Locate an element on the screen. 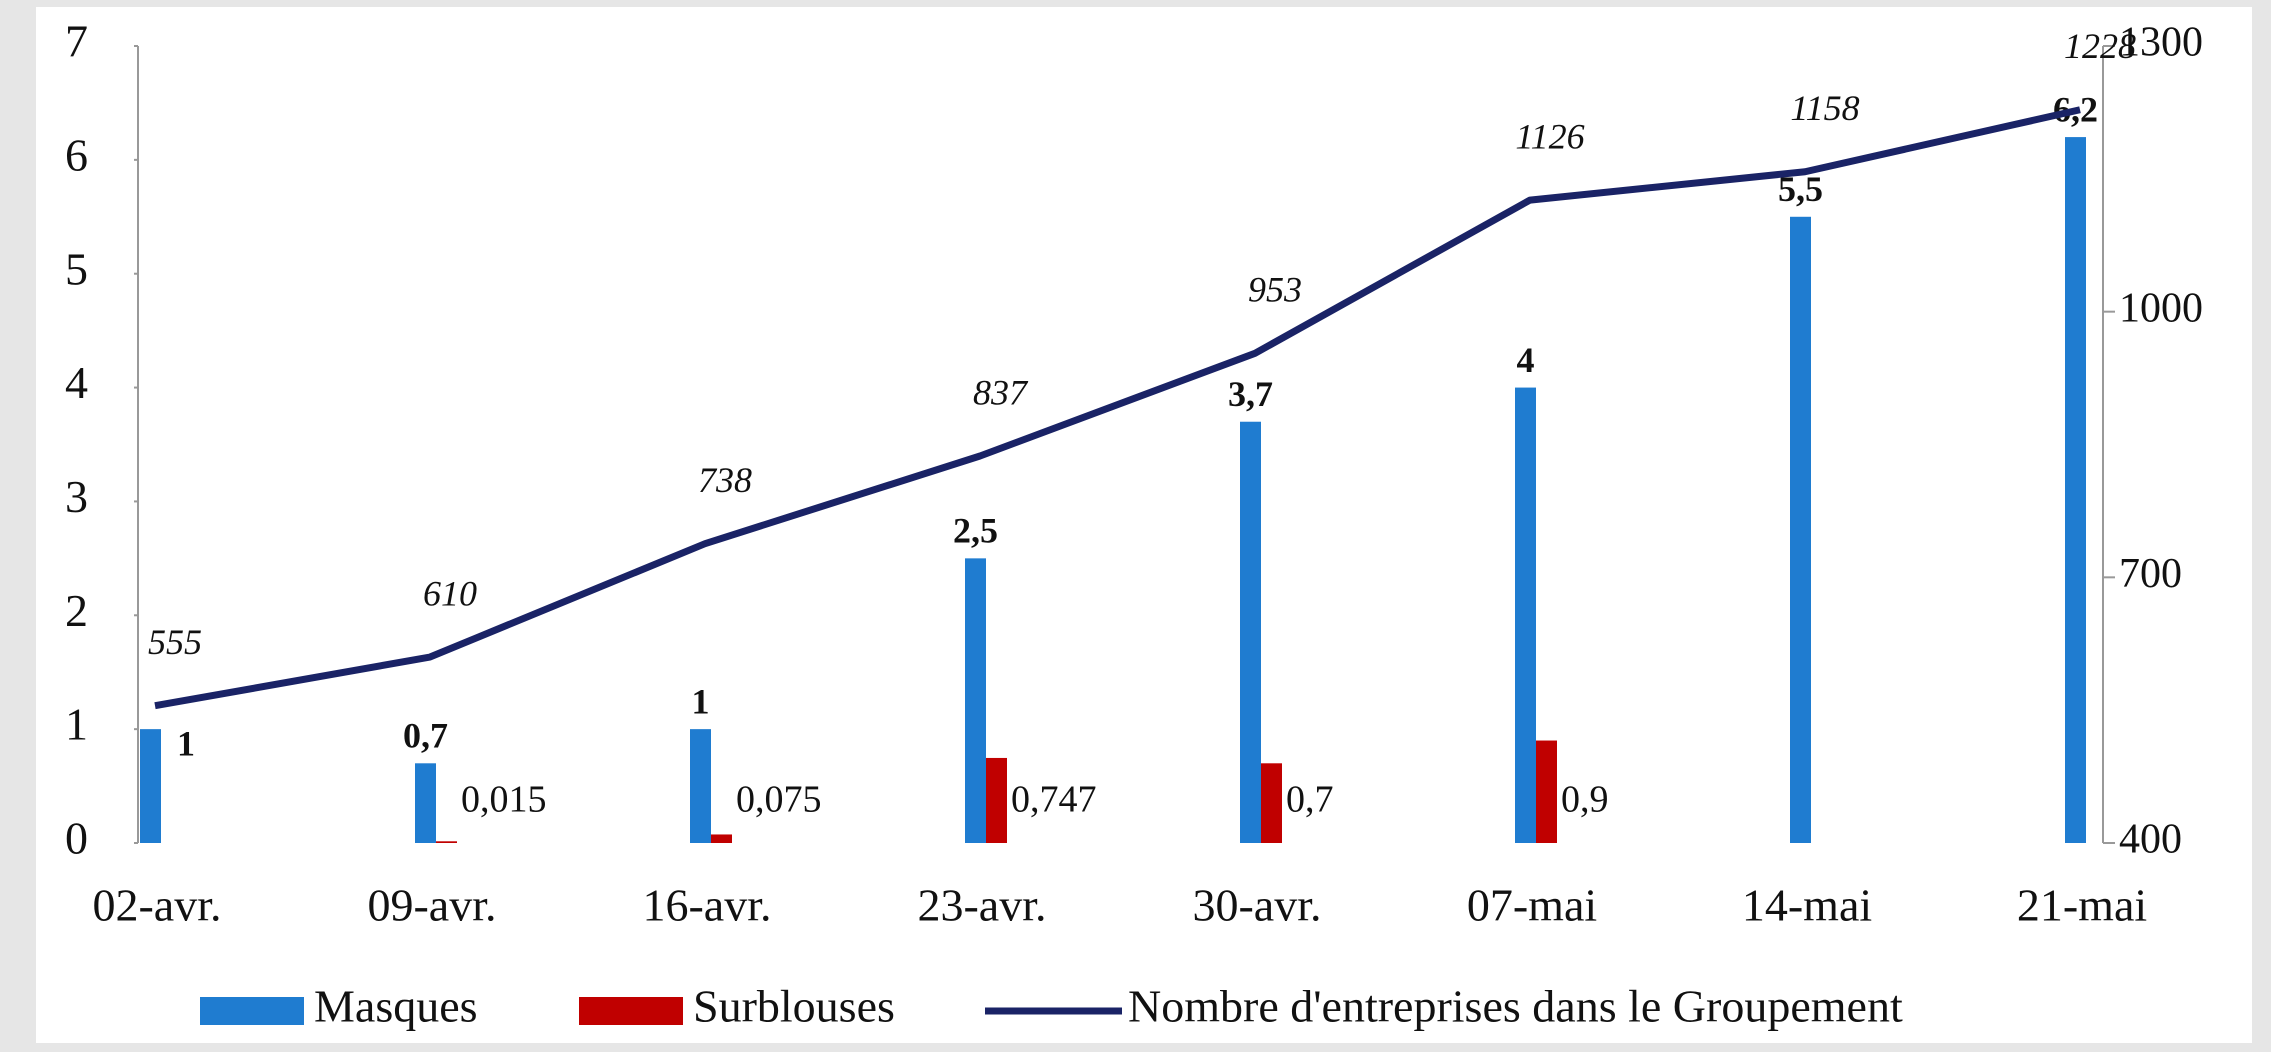  legend-label: Surblouses is located at coordinates (794, 1006).